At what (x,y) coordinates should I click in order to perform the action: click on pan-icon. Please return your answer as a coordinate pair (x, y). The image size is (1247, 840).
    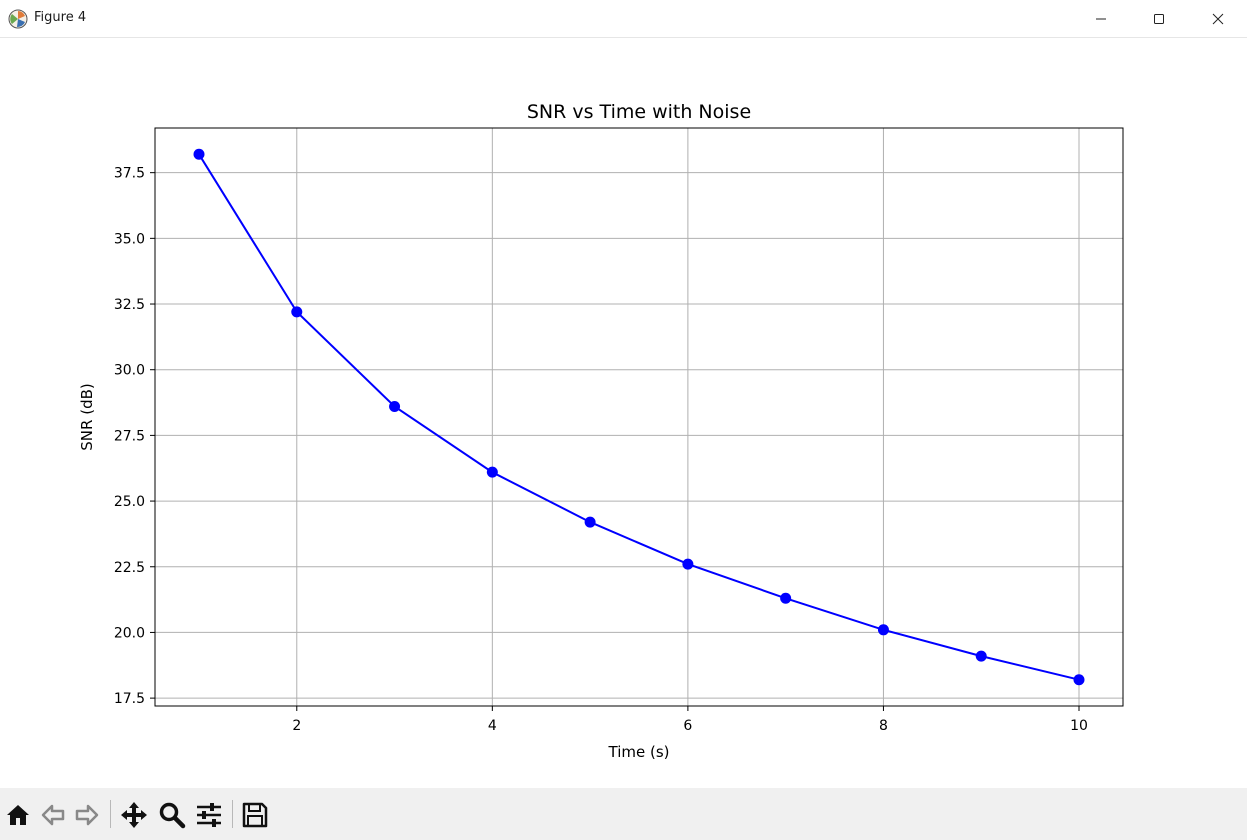
    Looking at the image, I should click on (134, 815).